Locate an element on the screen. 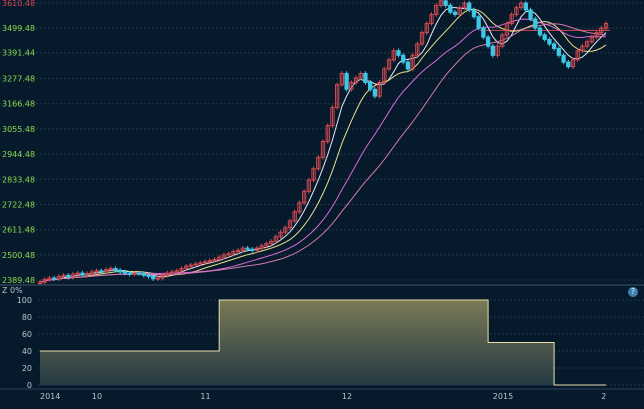 The width and height of the screenshot is (644, 409). indicator-tick-label: 80 is located at coordinates (27, 317).